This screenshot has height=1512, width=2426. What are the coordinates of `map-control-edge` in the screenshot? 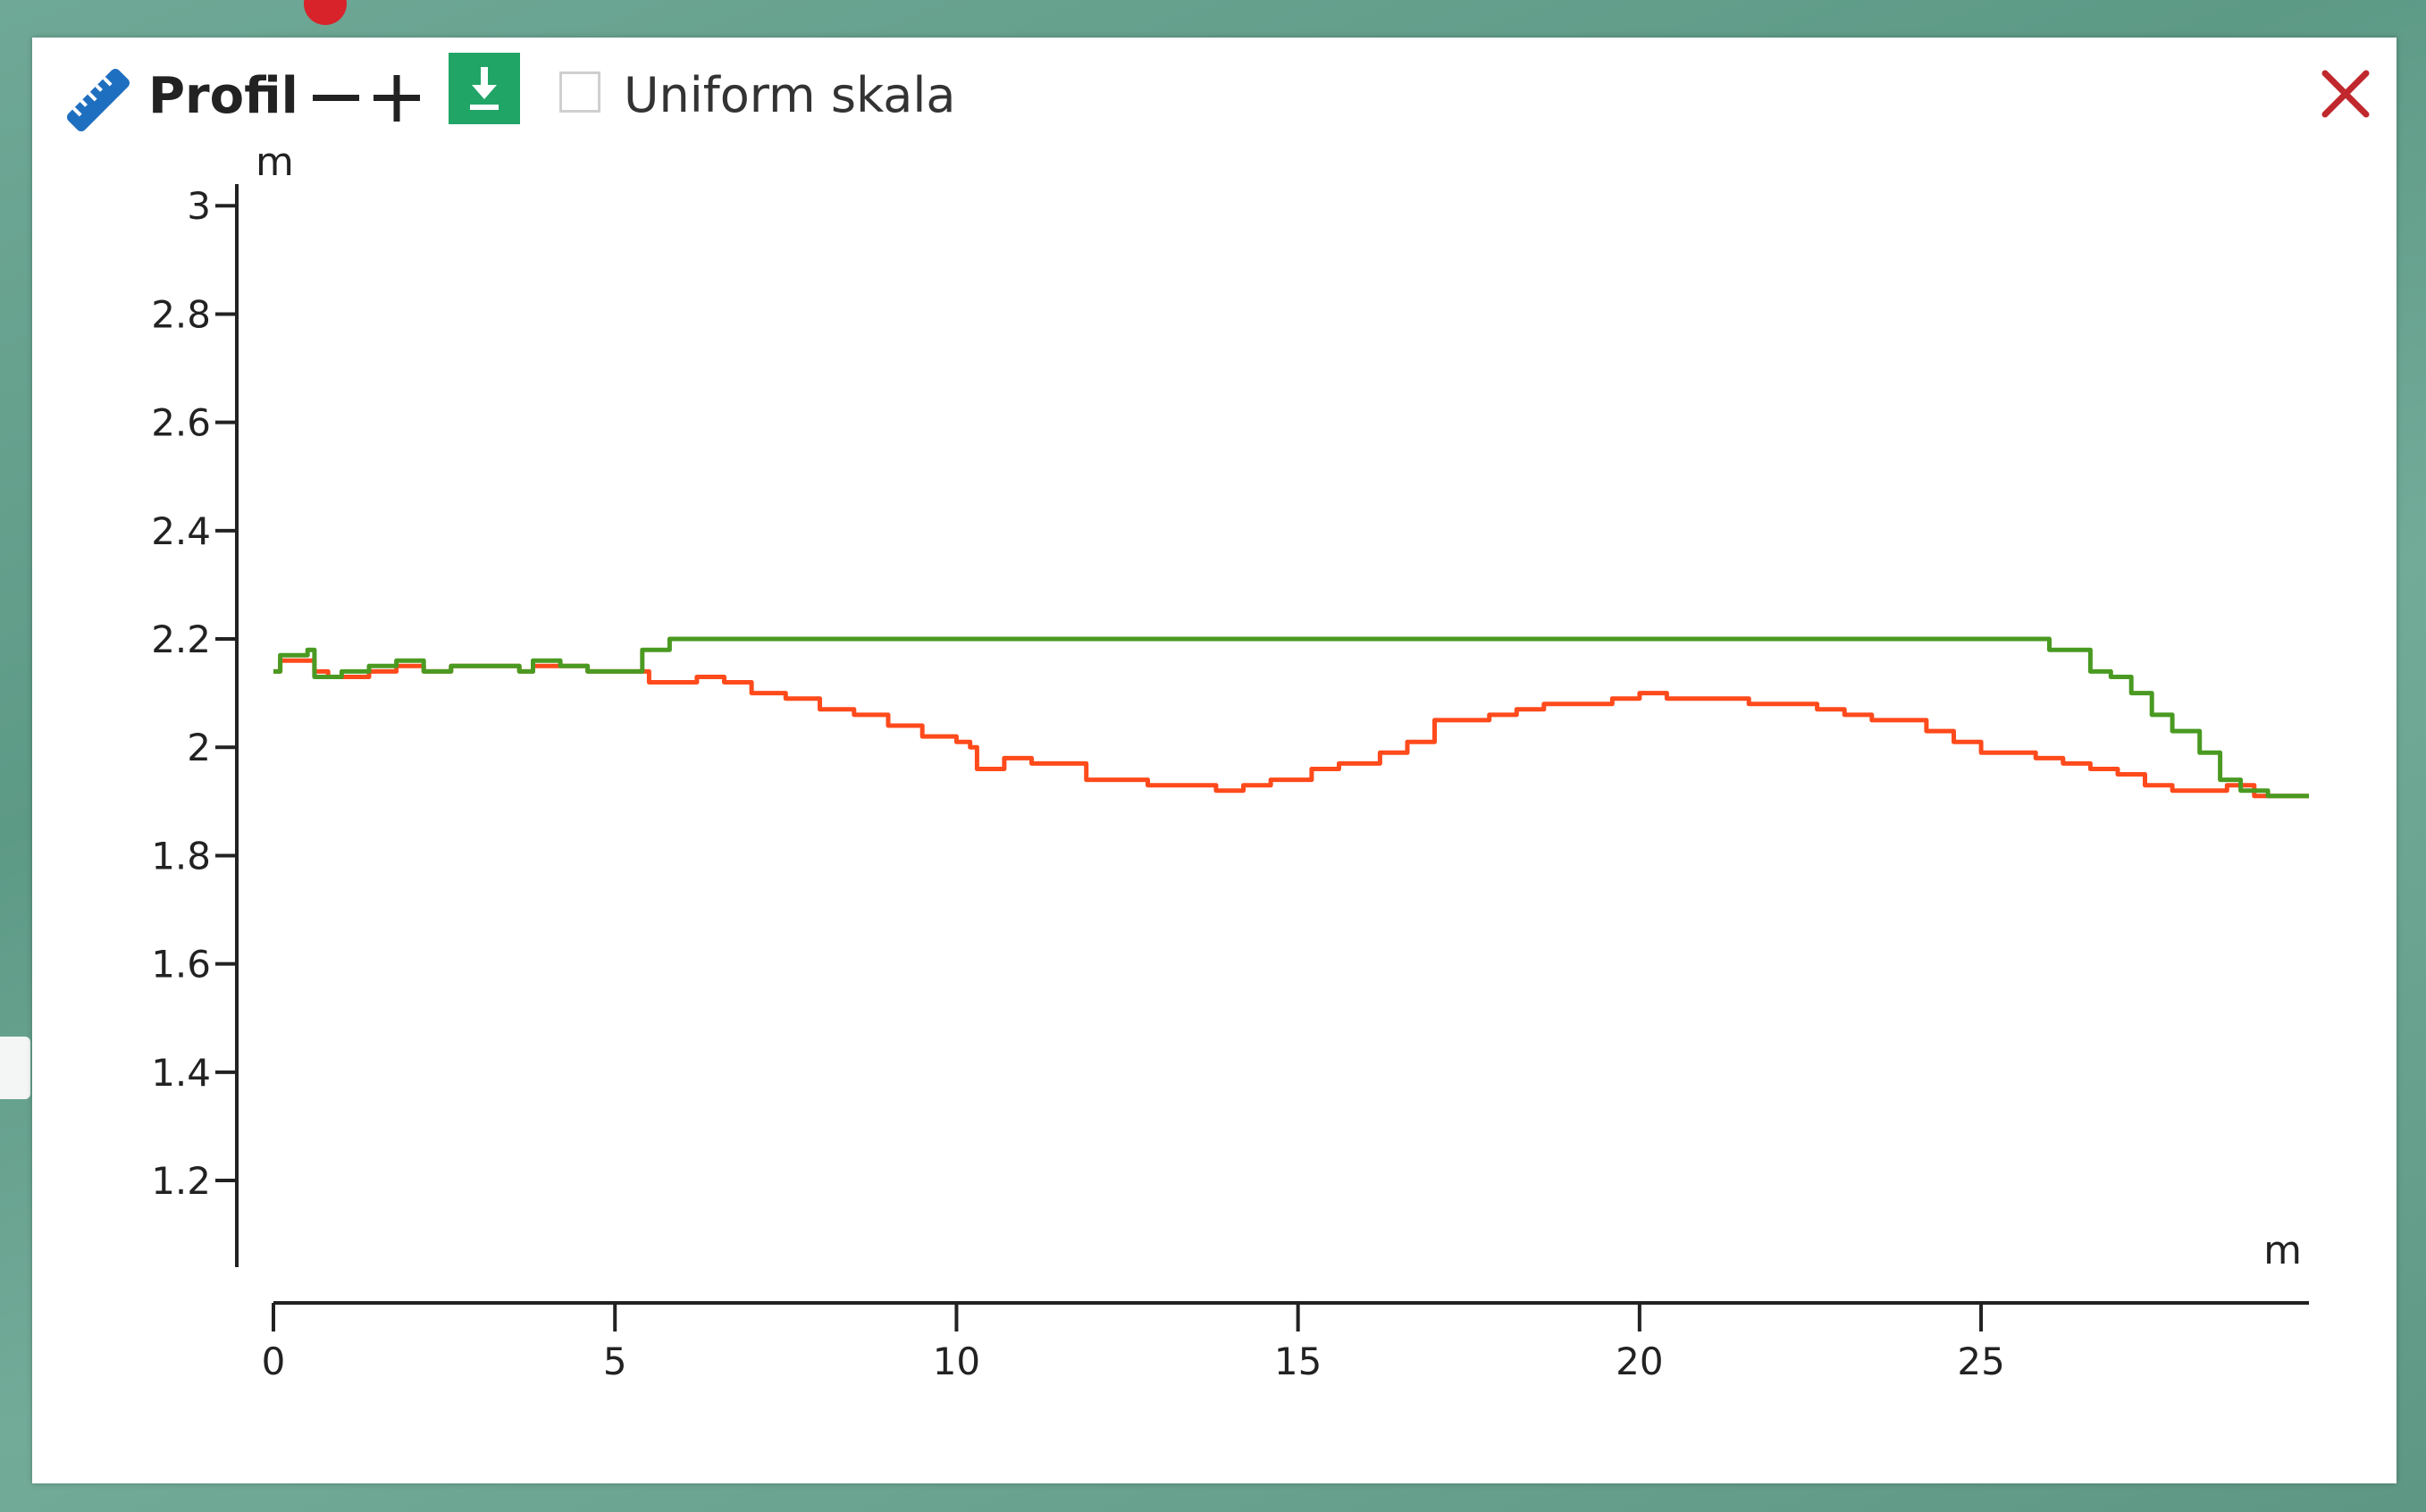 It's located at (15, 1068).